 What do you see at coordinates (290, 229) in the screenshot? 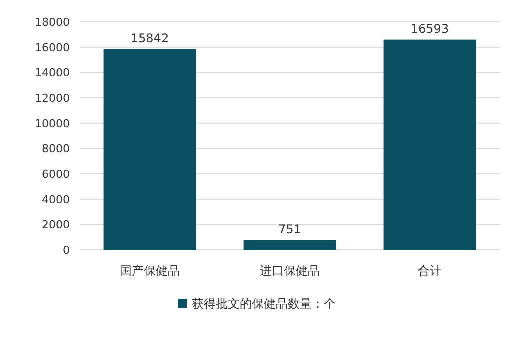
I see `data-label: 751` at bounding box center [290, 229].